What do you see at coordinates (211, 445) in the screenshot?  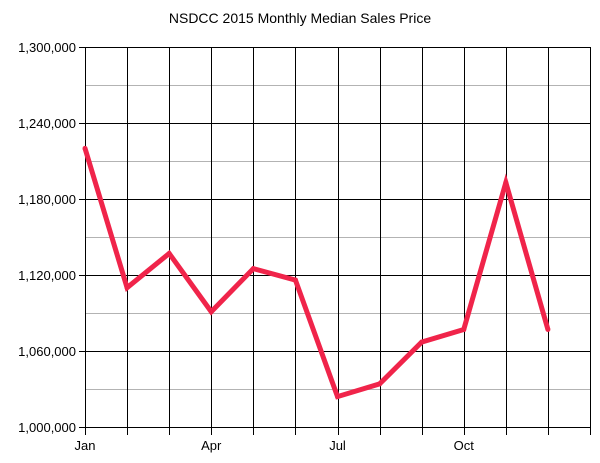 I see `x-tick-label: Apr` at bounding box center [211, 445].